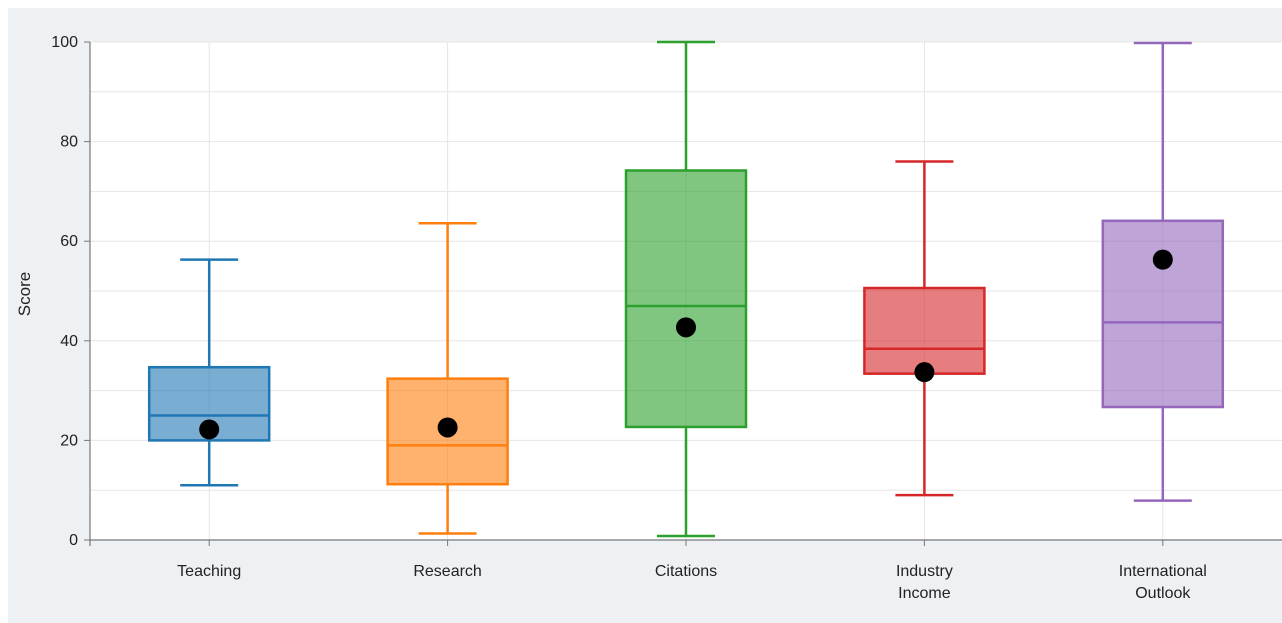 The height and width of the screenshot is (623, 1282). Describe the element at coordinates (209, 372) in the screenshot. I see `box-teaching` at that location.